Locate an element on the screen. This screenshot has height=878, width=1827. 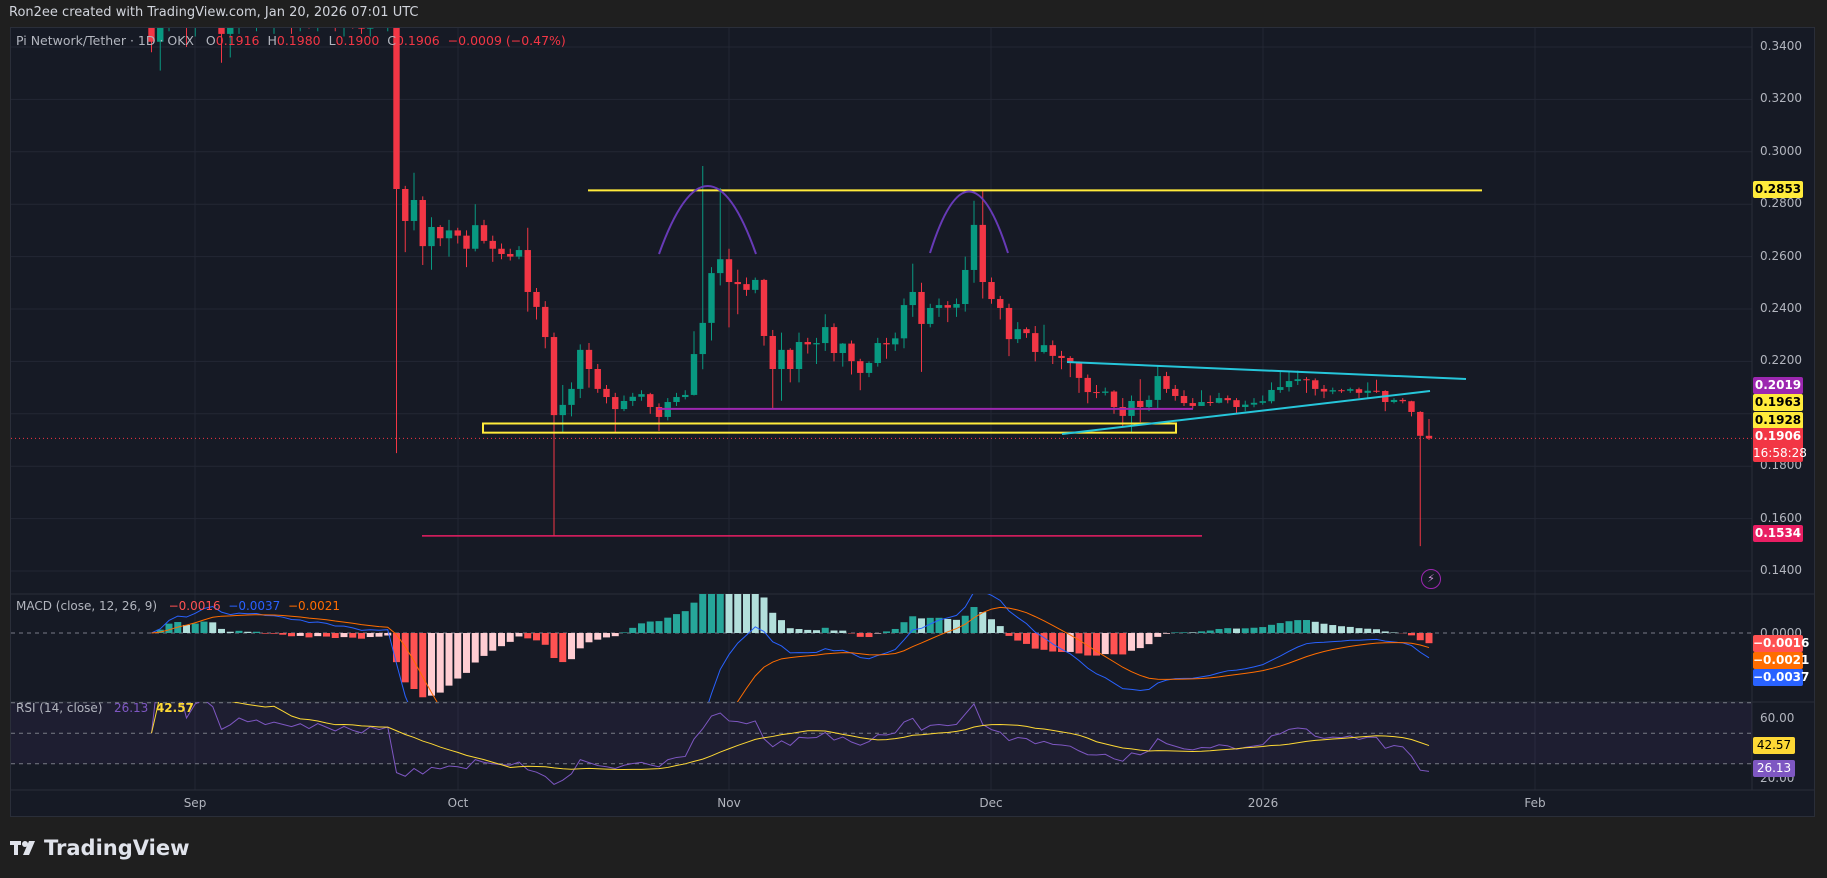
price-tag-value: 0.2019 is located at coordinates (1778, 385).